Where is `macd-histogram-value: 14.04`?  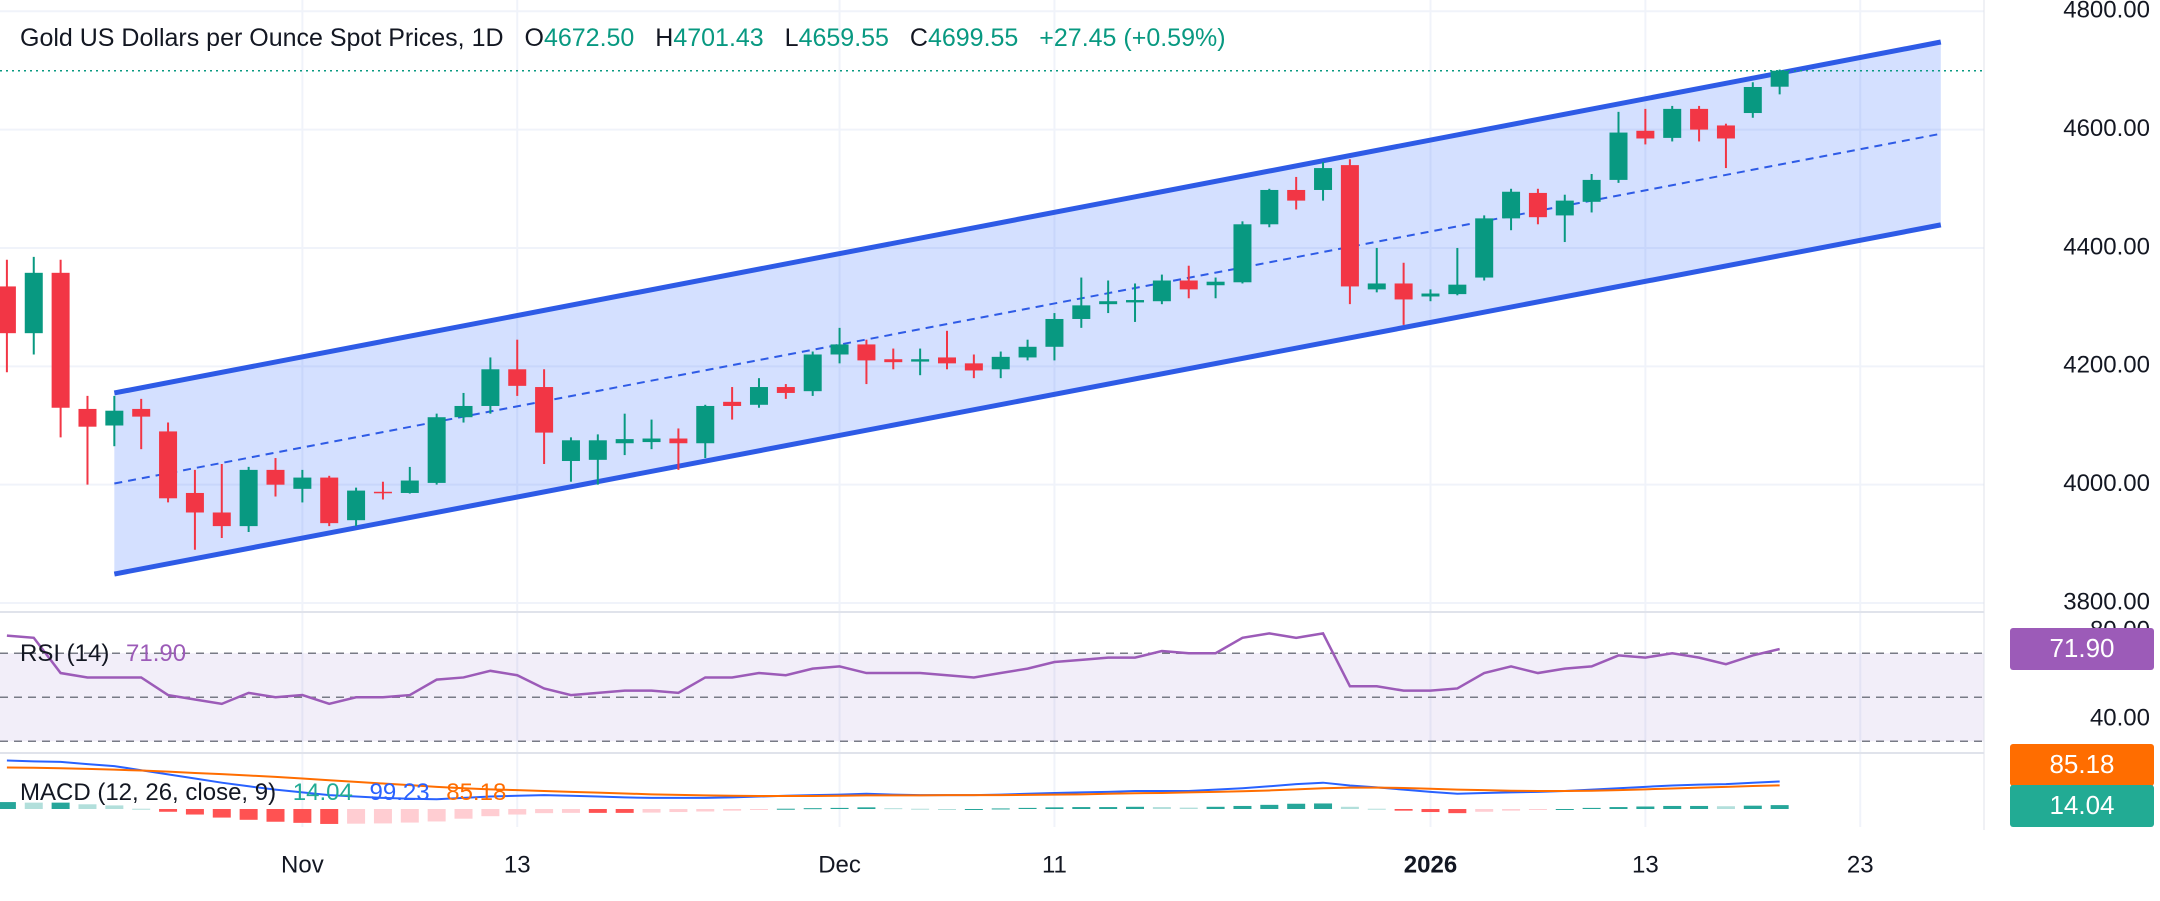
macd-histogram-value: 14.04 is located at coordinates (323, 792).